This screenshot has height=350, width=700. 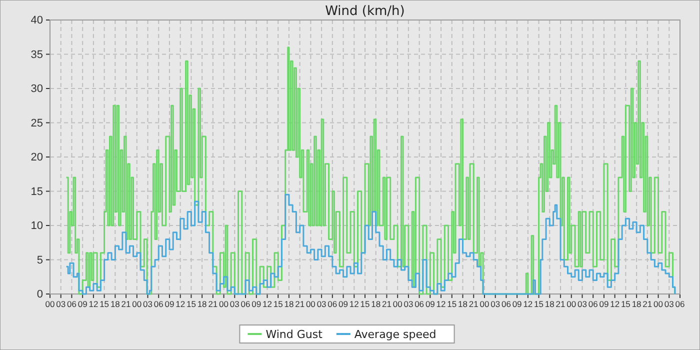 I want to click on y-tick-label: 0, so click(x=39, y=294).